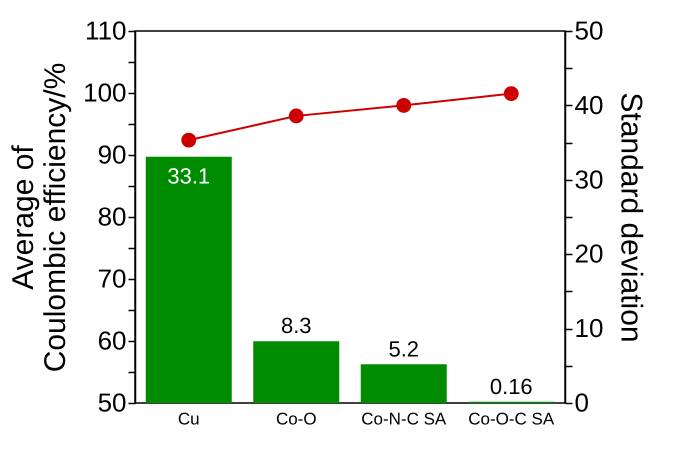 Image resolution: width=699 pixels, height=459 pixels. What do you see at coordinates (589, 328) in the screenshot?
I see `y2-tick-label: 10` at bounding box center [589, 328].